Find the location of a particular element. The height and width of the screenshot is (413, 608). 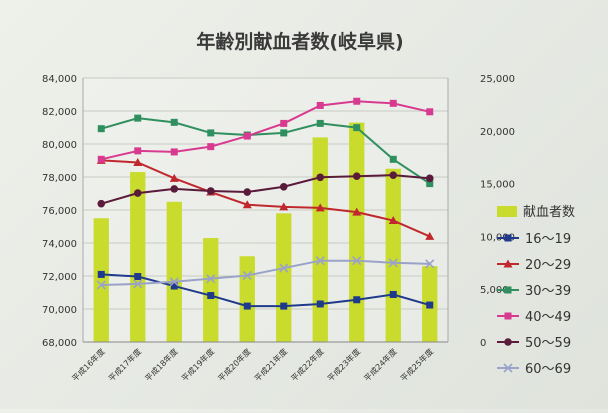

legend-item: 献血者数 is located at coordinates (536, 212).